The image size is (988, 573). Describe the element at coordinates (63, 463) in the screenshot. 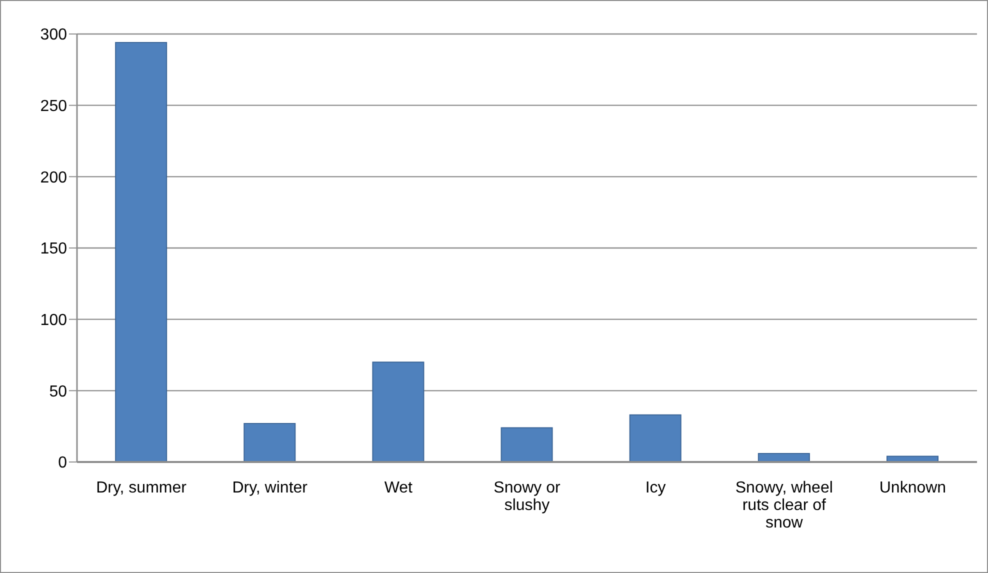

I see `y-tick-label: 0` at that location.